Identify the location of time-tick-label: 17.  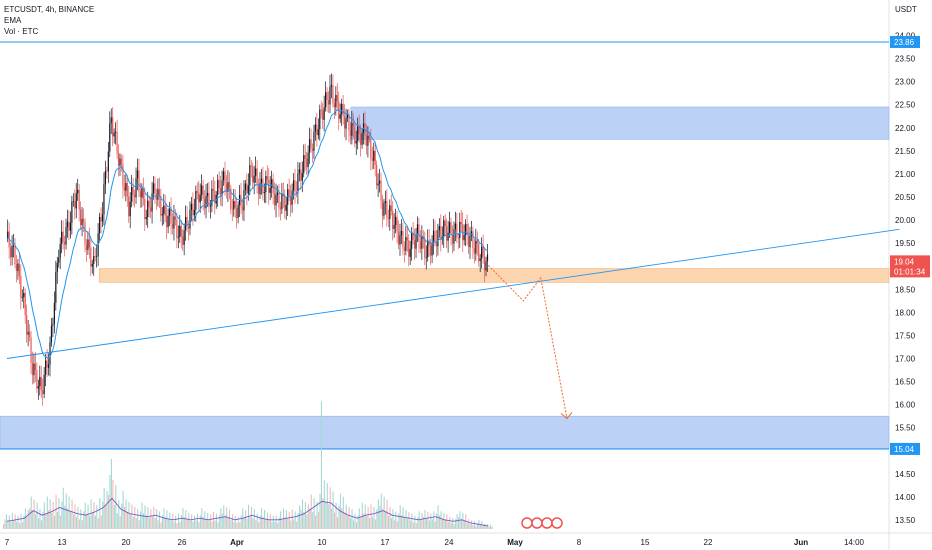
(385, 542).